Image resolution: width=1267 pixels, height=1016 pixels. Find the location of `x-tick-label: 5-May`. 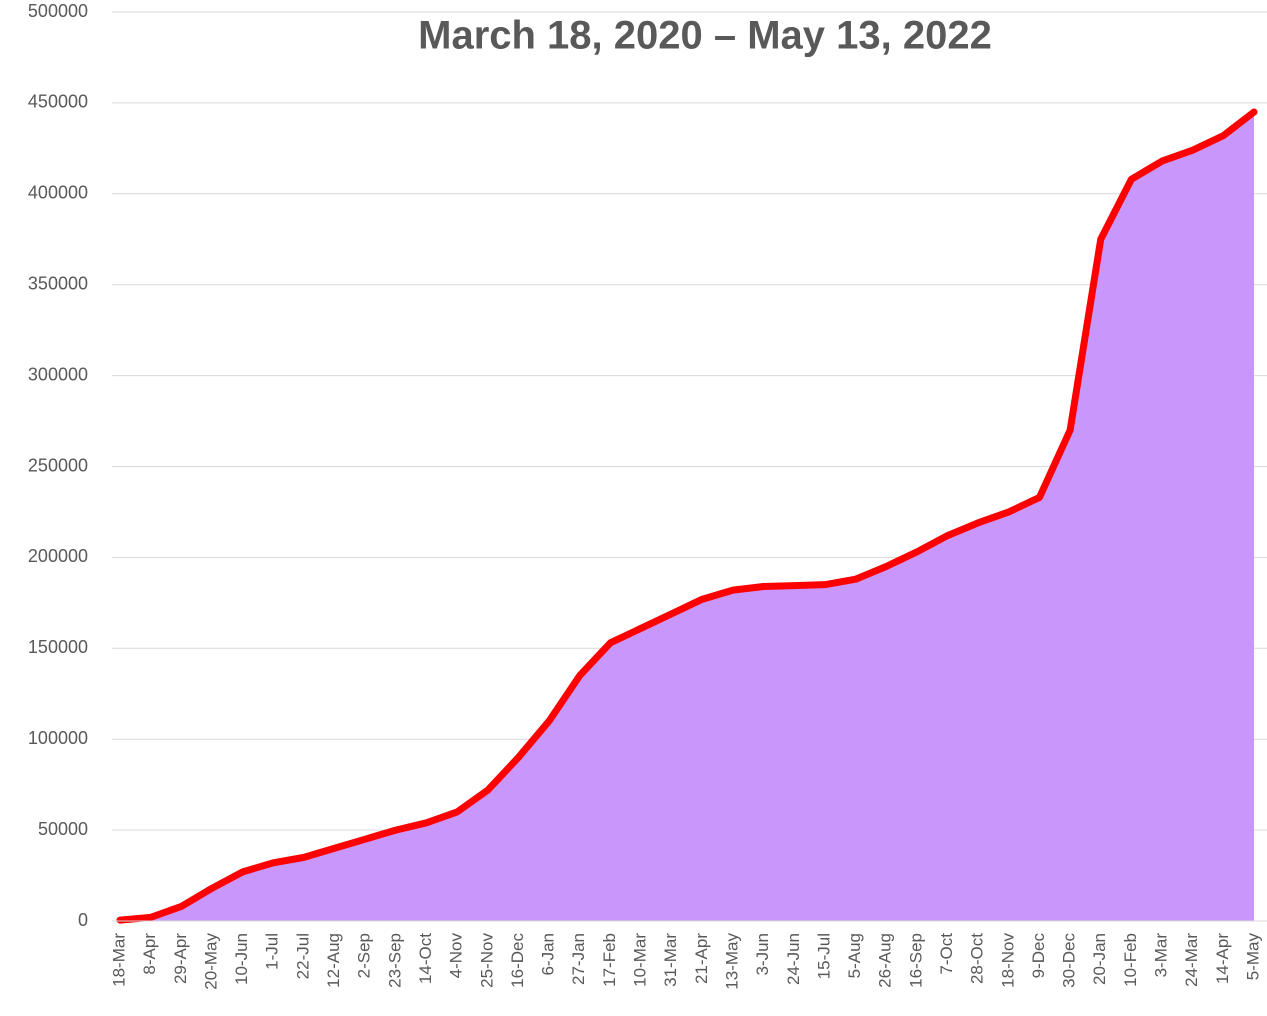

x-tick-label: 5-May is located at coordinates (1252, 957).